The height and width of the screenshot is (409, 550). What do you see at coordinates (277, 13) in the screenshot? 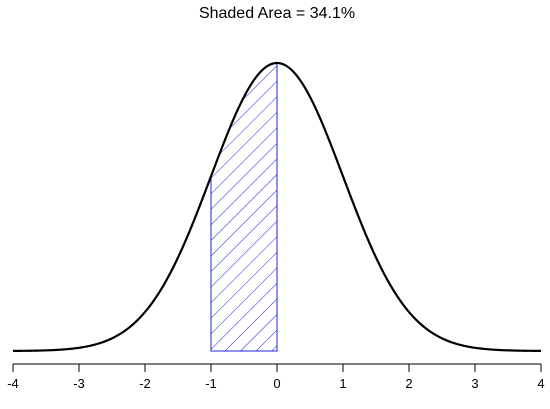
I see `chart-title: Shaded Area = 34.1%` at bounding box center [277, 13].